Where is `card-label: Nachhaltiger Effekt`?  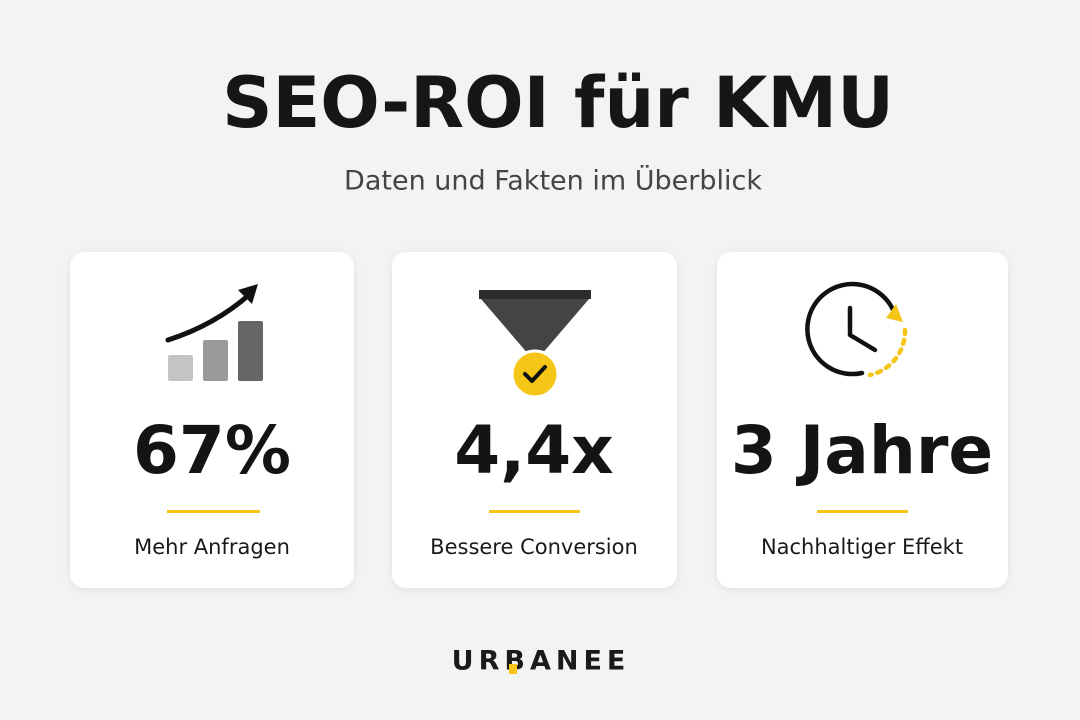
card-label: Nachhaltiger Effekt is located at coordinates (862, 547).